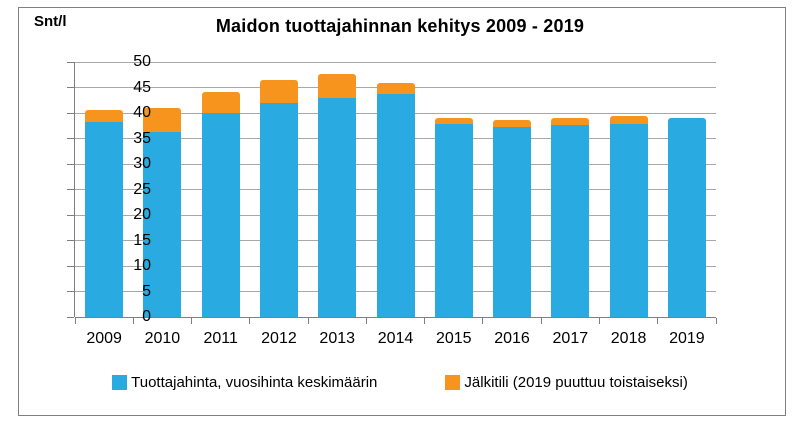  I want to click on legend-swatch-orange, so click(453, 382).